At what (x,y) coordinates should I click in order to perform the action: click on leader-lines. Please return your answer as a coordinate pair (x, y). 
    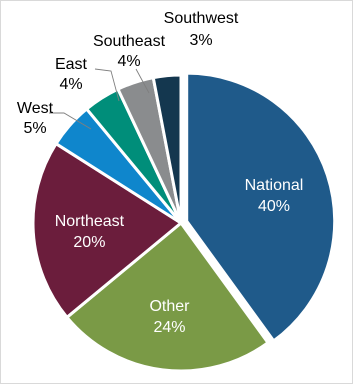
    Looking at the image, I should click on (99, 99).